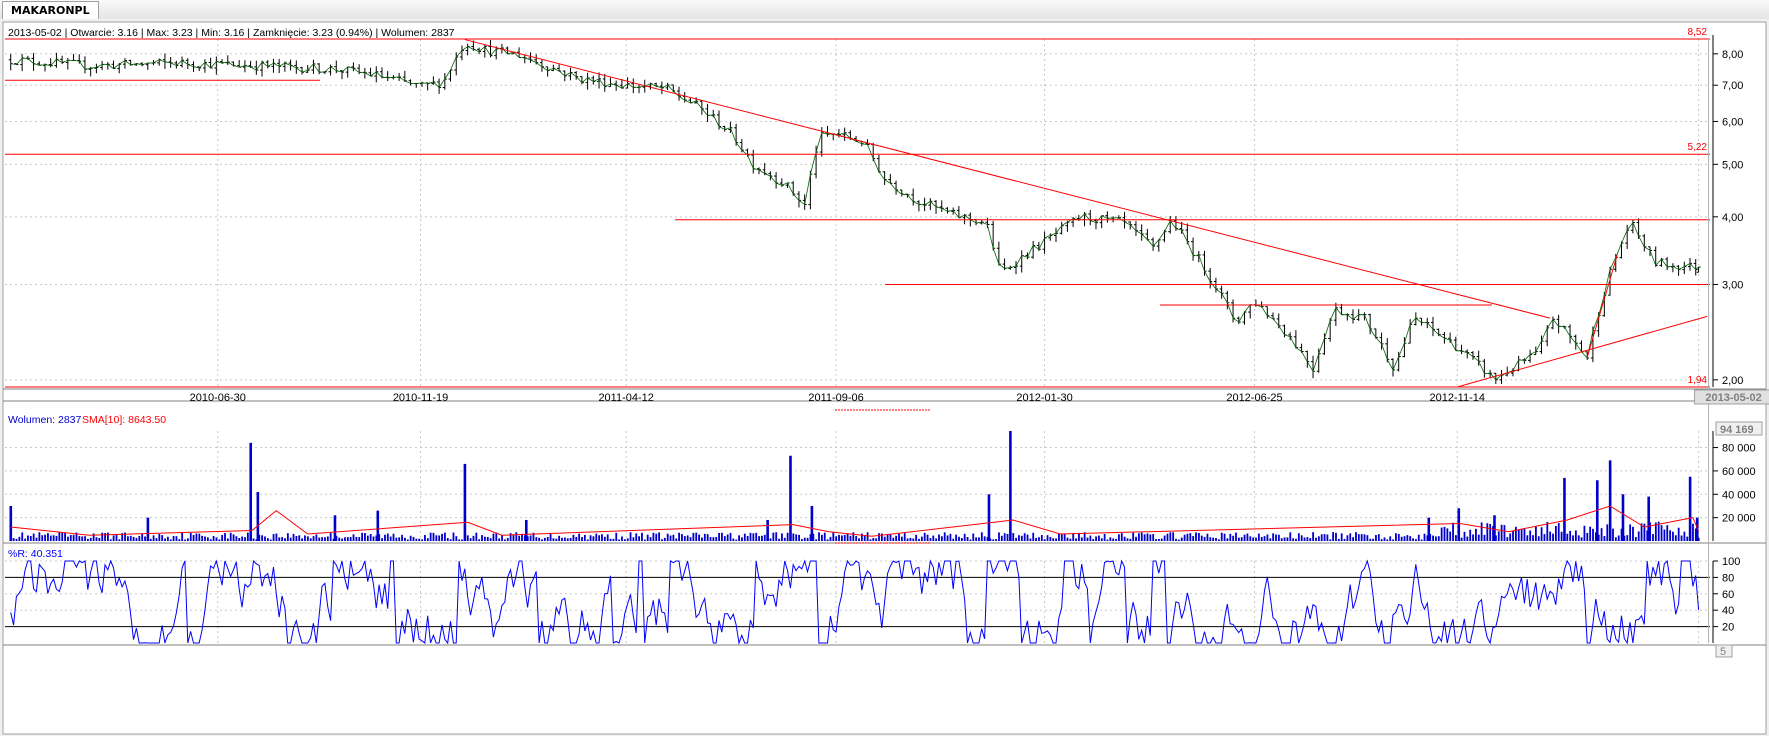  What do you see at coordinates (50, 10) in the screenshot?
I see `tab-makaronpl: MAKARONPL` at bounding box center [50, 10].